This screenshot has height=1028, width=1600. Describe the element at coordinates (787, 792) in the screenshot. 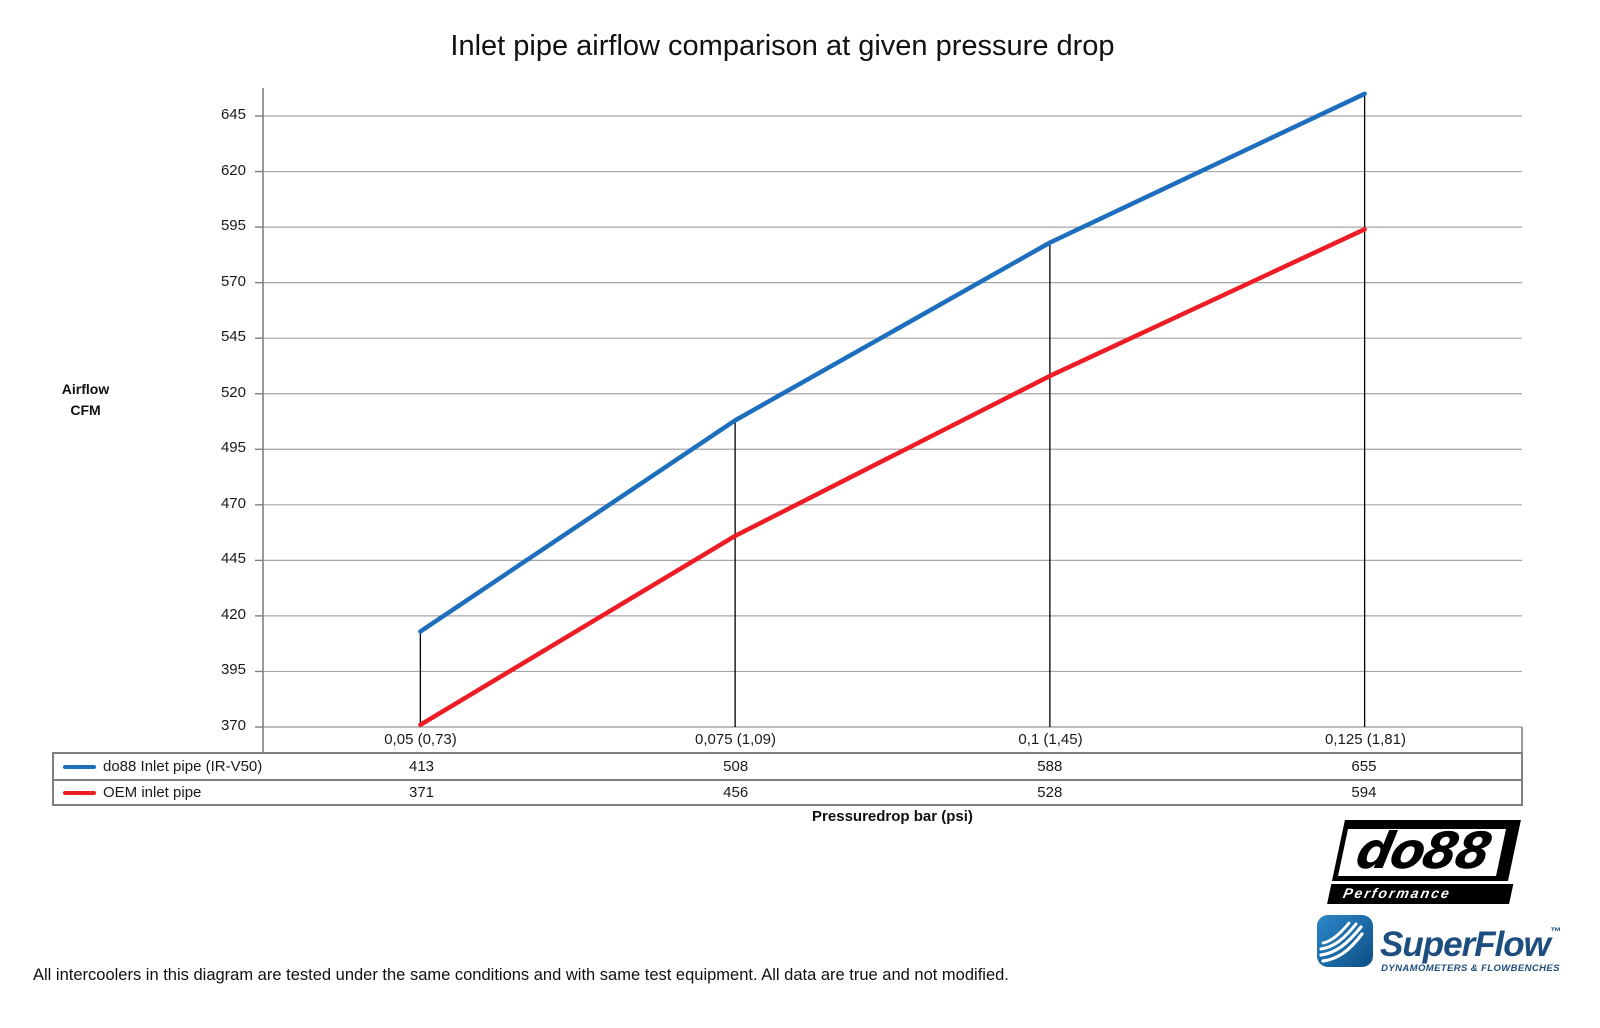

I see `table-row: OEM inlet pipe 371 456 528 594` at that location.